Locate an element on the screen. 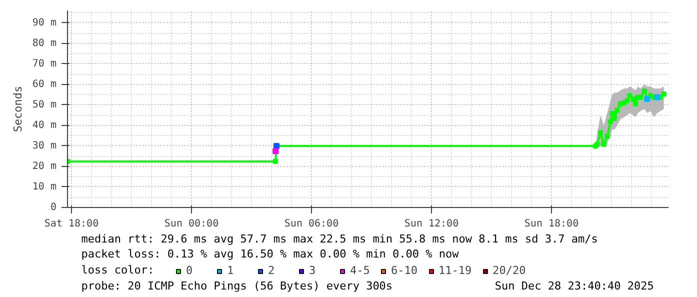 This screenshot has height=297, width=697. legend-label: 1 is located at coordinates (231, 270).